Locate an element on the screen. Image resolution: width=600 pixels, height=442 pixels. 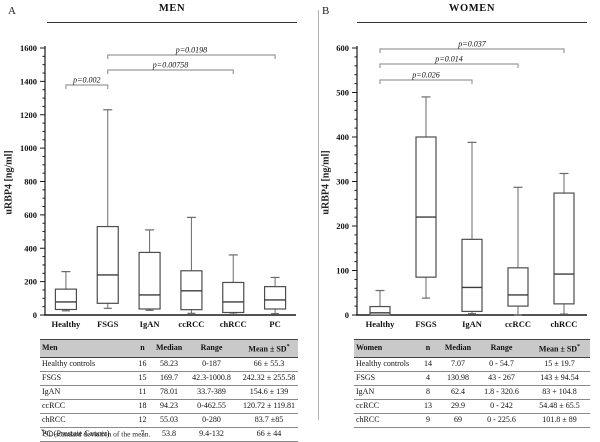
table-cell: FSGS is located at coordinates (384, 378).